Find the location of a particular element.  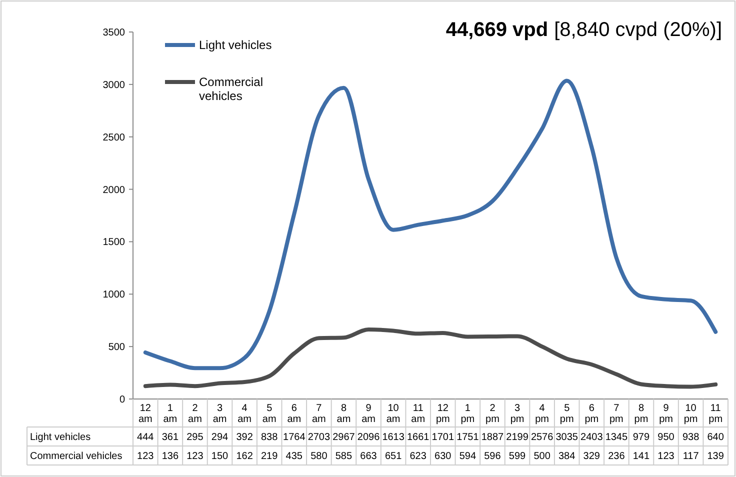

data-label: 361 is located at coordinates (170, 437).